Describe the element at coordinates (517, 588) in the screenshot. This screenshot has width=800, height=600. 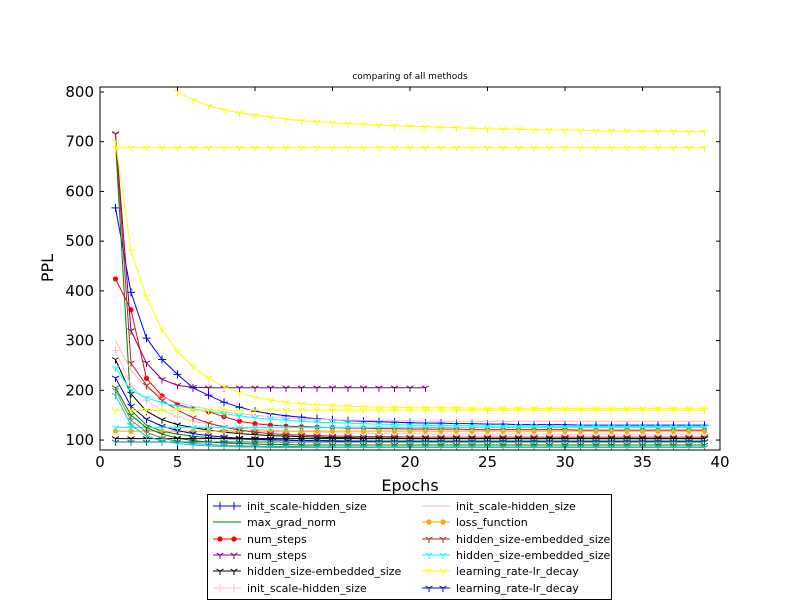
I see `legend-label: learning_rate-lr_decay` at that location.